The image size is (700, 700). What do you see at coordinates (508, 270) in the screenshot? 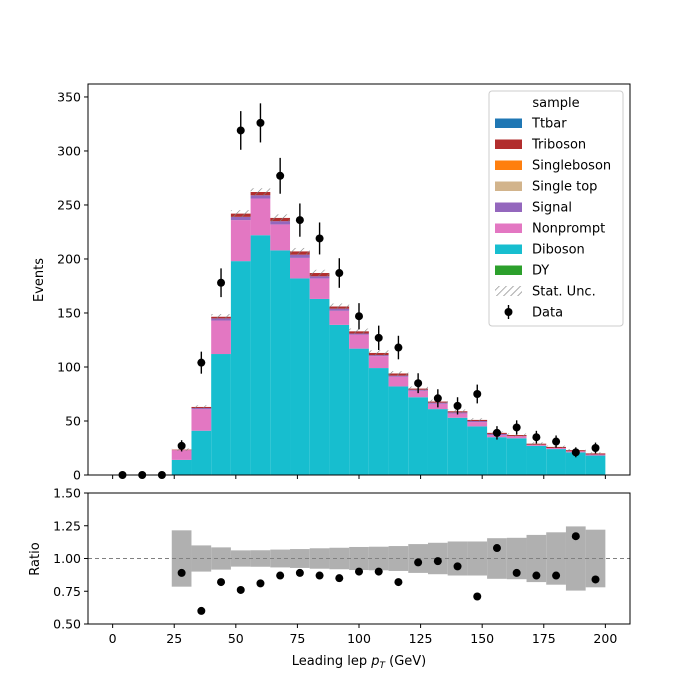
I see `legend-swatch-dy` at bounding box center [508, 270].